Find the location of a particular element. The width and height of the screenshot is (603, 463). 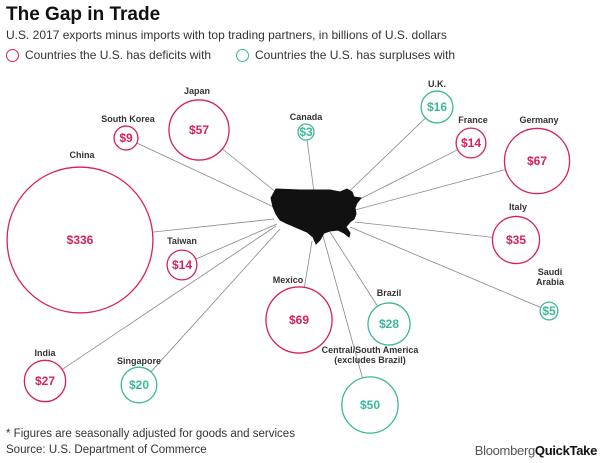

value-label-france: $14 is located at coordinates (471, 143).